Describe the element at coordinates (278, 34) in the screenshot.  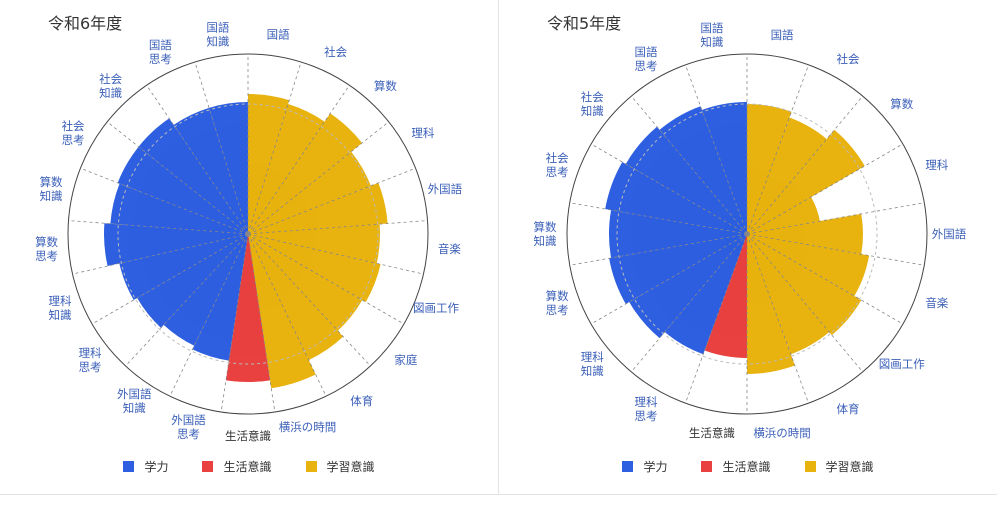
I see `category-label: 国語` at that location.